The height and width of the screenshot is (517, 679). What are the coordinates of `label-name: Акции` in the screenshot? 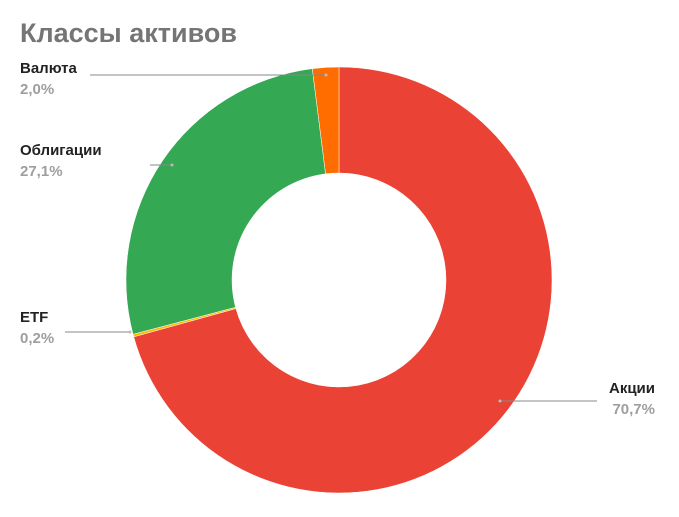 It's located at (632, 388).